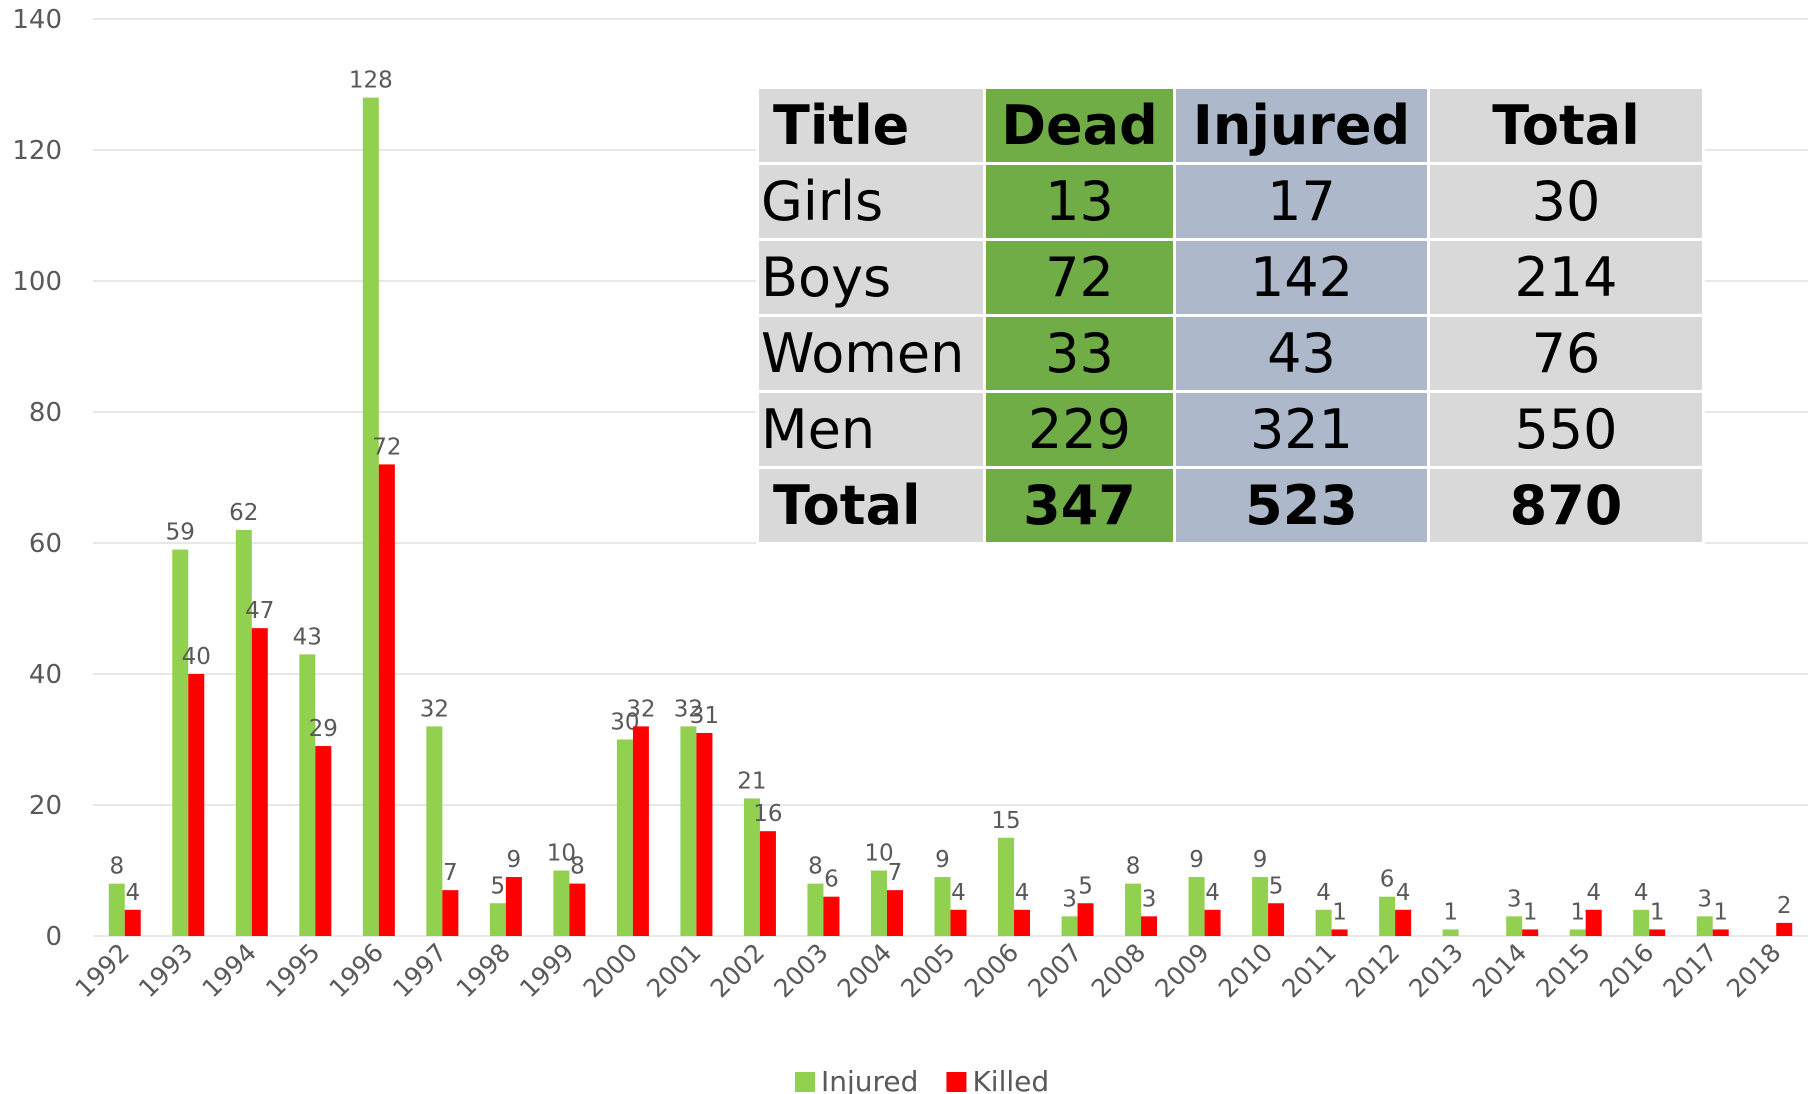 This screenshot has width=1814, height=1094. What do you see at coordinates (419, 970) in the screenshot?
I see `x-tick-label: 1997` at bounding box center [419, 970].